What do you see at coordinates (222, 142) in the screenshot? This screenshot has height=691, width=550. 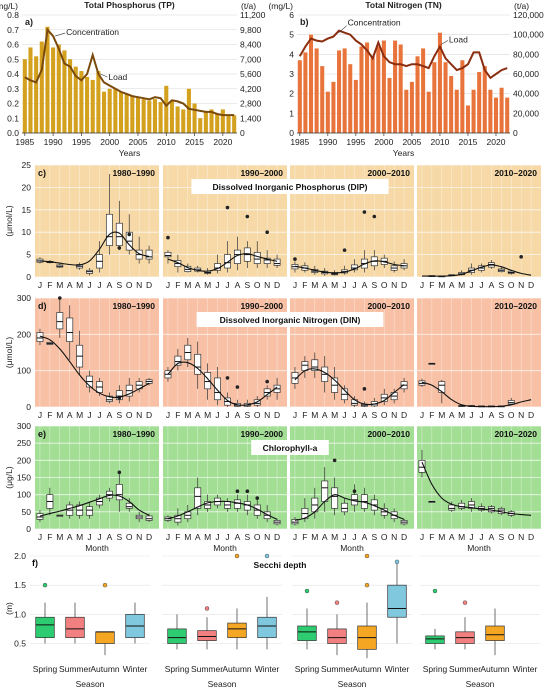 I see `x-tick-label: 2020` at bounding box center [222, 142].